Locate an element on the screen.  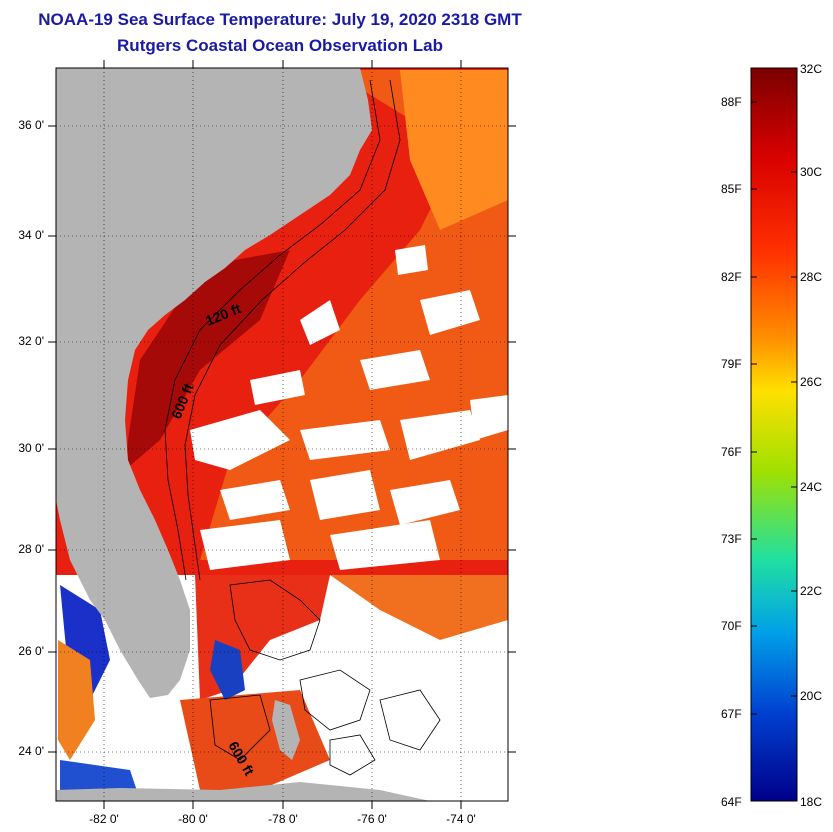
lat-label-36: 36 0' is located at coordinates (31, 125).